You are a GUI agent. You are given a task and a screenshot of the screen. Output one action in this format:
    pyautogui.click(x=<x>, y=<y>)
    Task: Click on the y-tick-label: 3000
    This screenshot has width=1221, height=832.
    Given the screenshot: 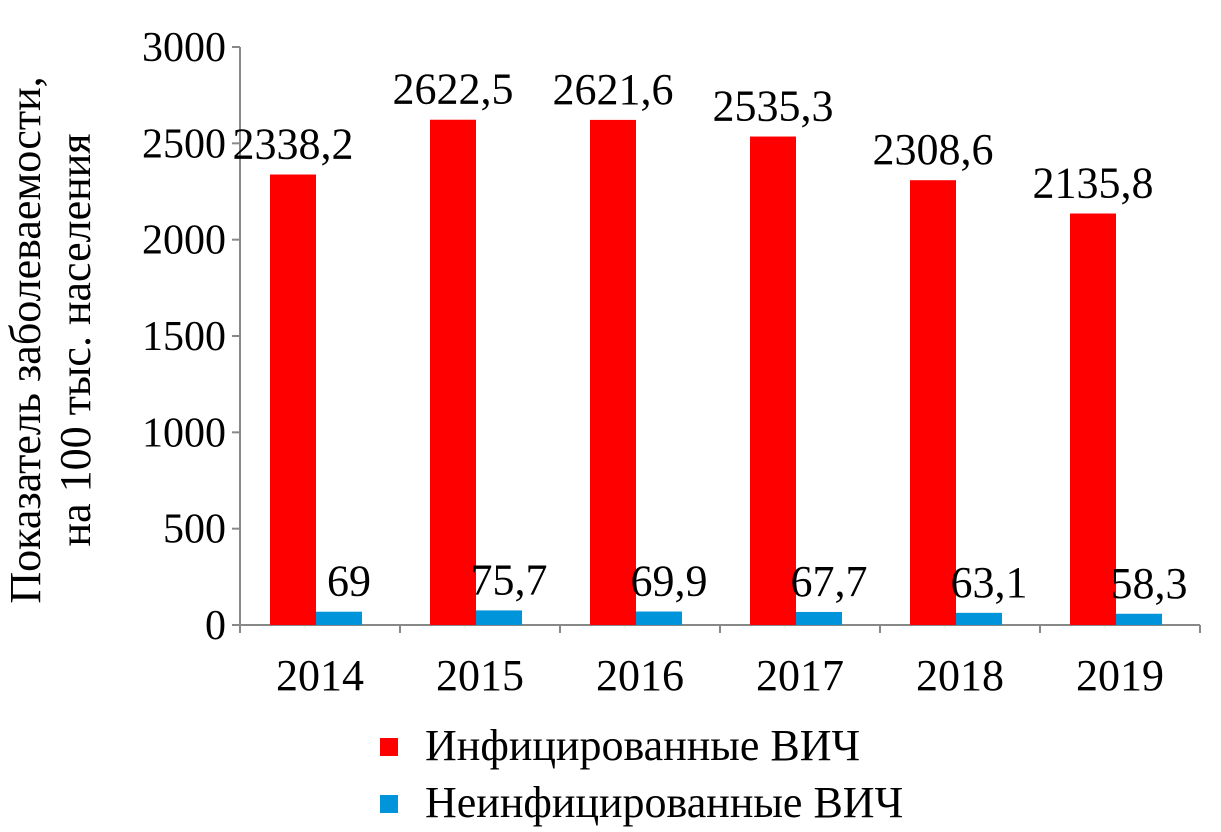 What is the action you would take?
    pyautogui.click(x=184, y=48)
    